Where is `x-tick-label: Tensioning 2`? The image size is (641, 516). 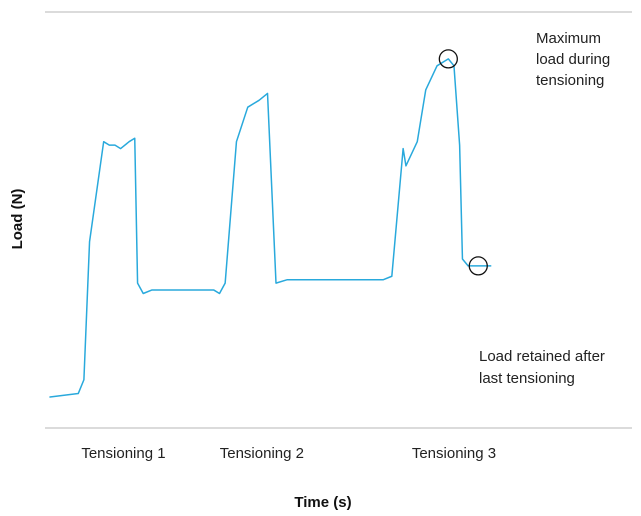
x-tick-label: Tensioning 2 is located at coordinates (262, 453).